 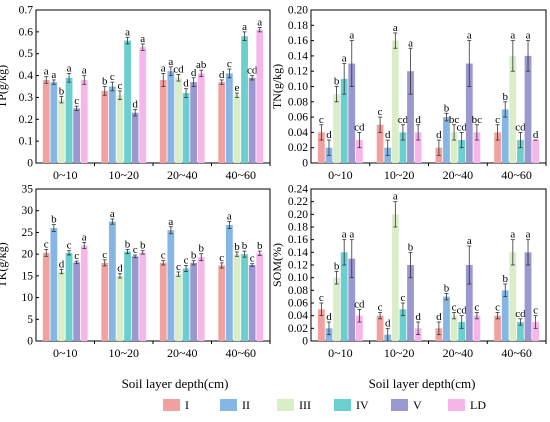 What do you see at coordinates (105, 82) in the screenshot?
I see `tp-significance-label: b` at bounding box center [105, 82].